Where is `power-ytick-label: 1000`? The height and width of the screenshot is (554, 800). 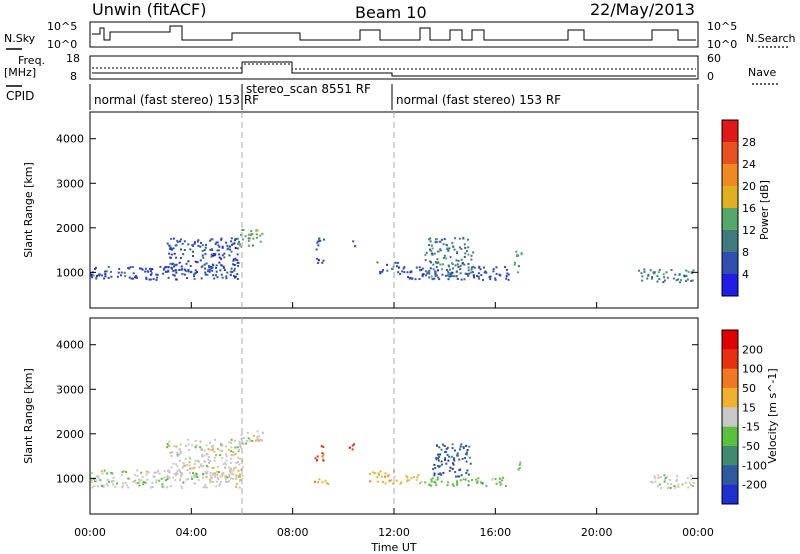 power-ytick-label: 1000 is located at coordinates (70, 272).